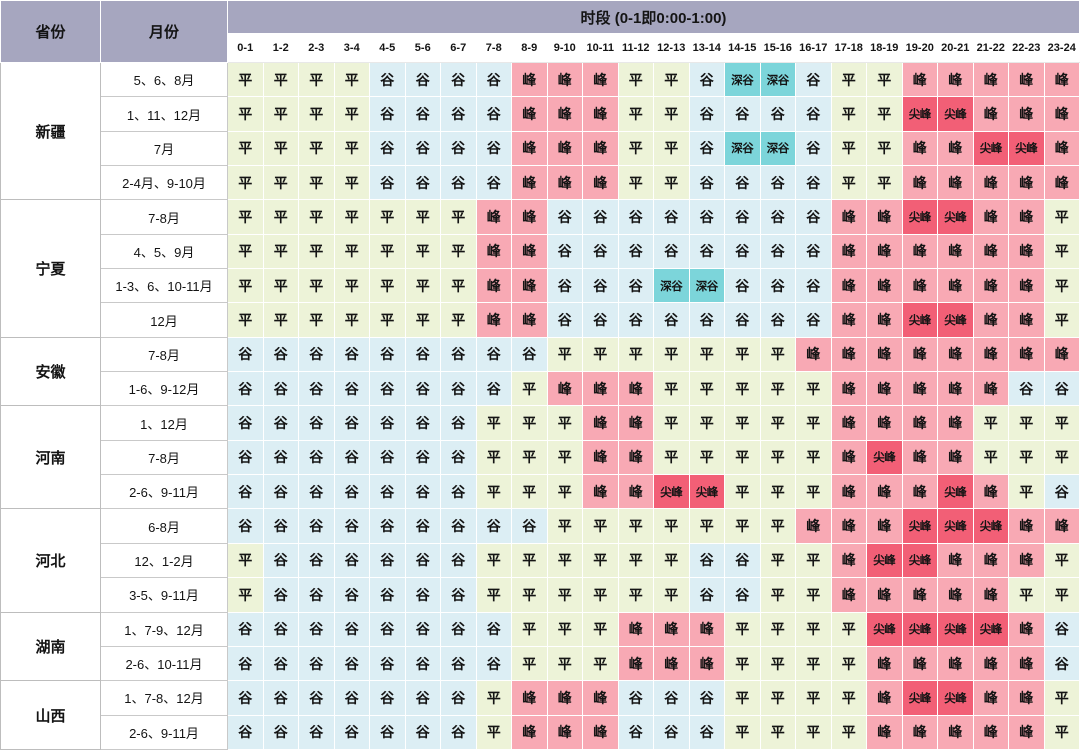  Describe the element at coordinates (164, 114) in the screenshot. I see `month-cell: 1、11、12月` at that location.